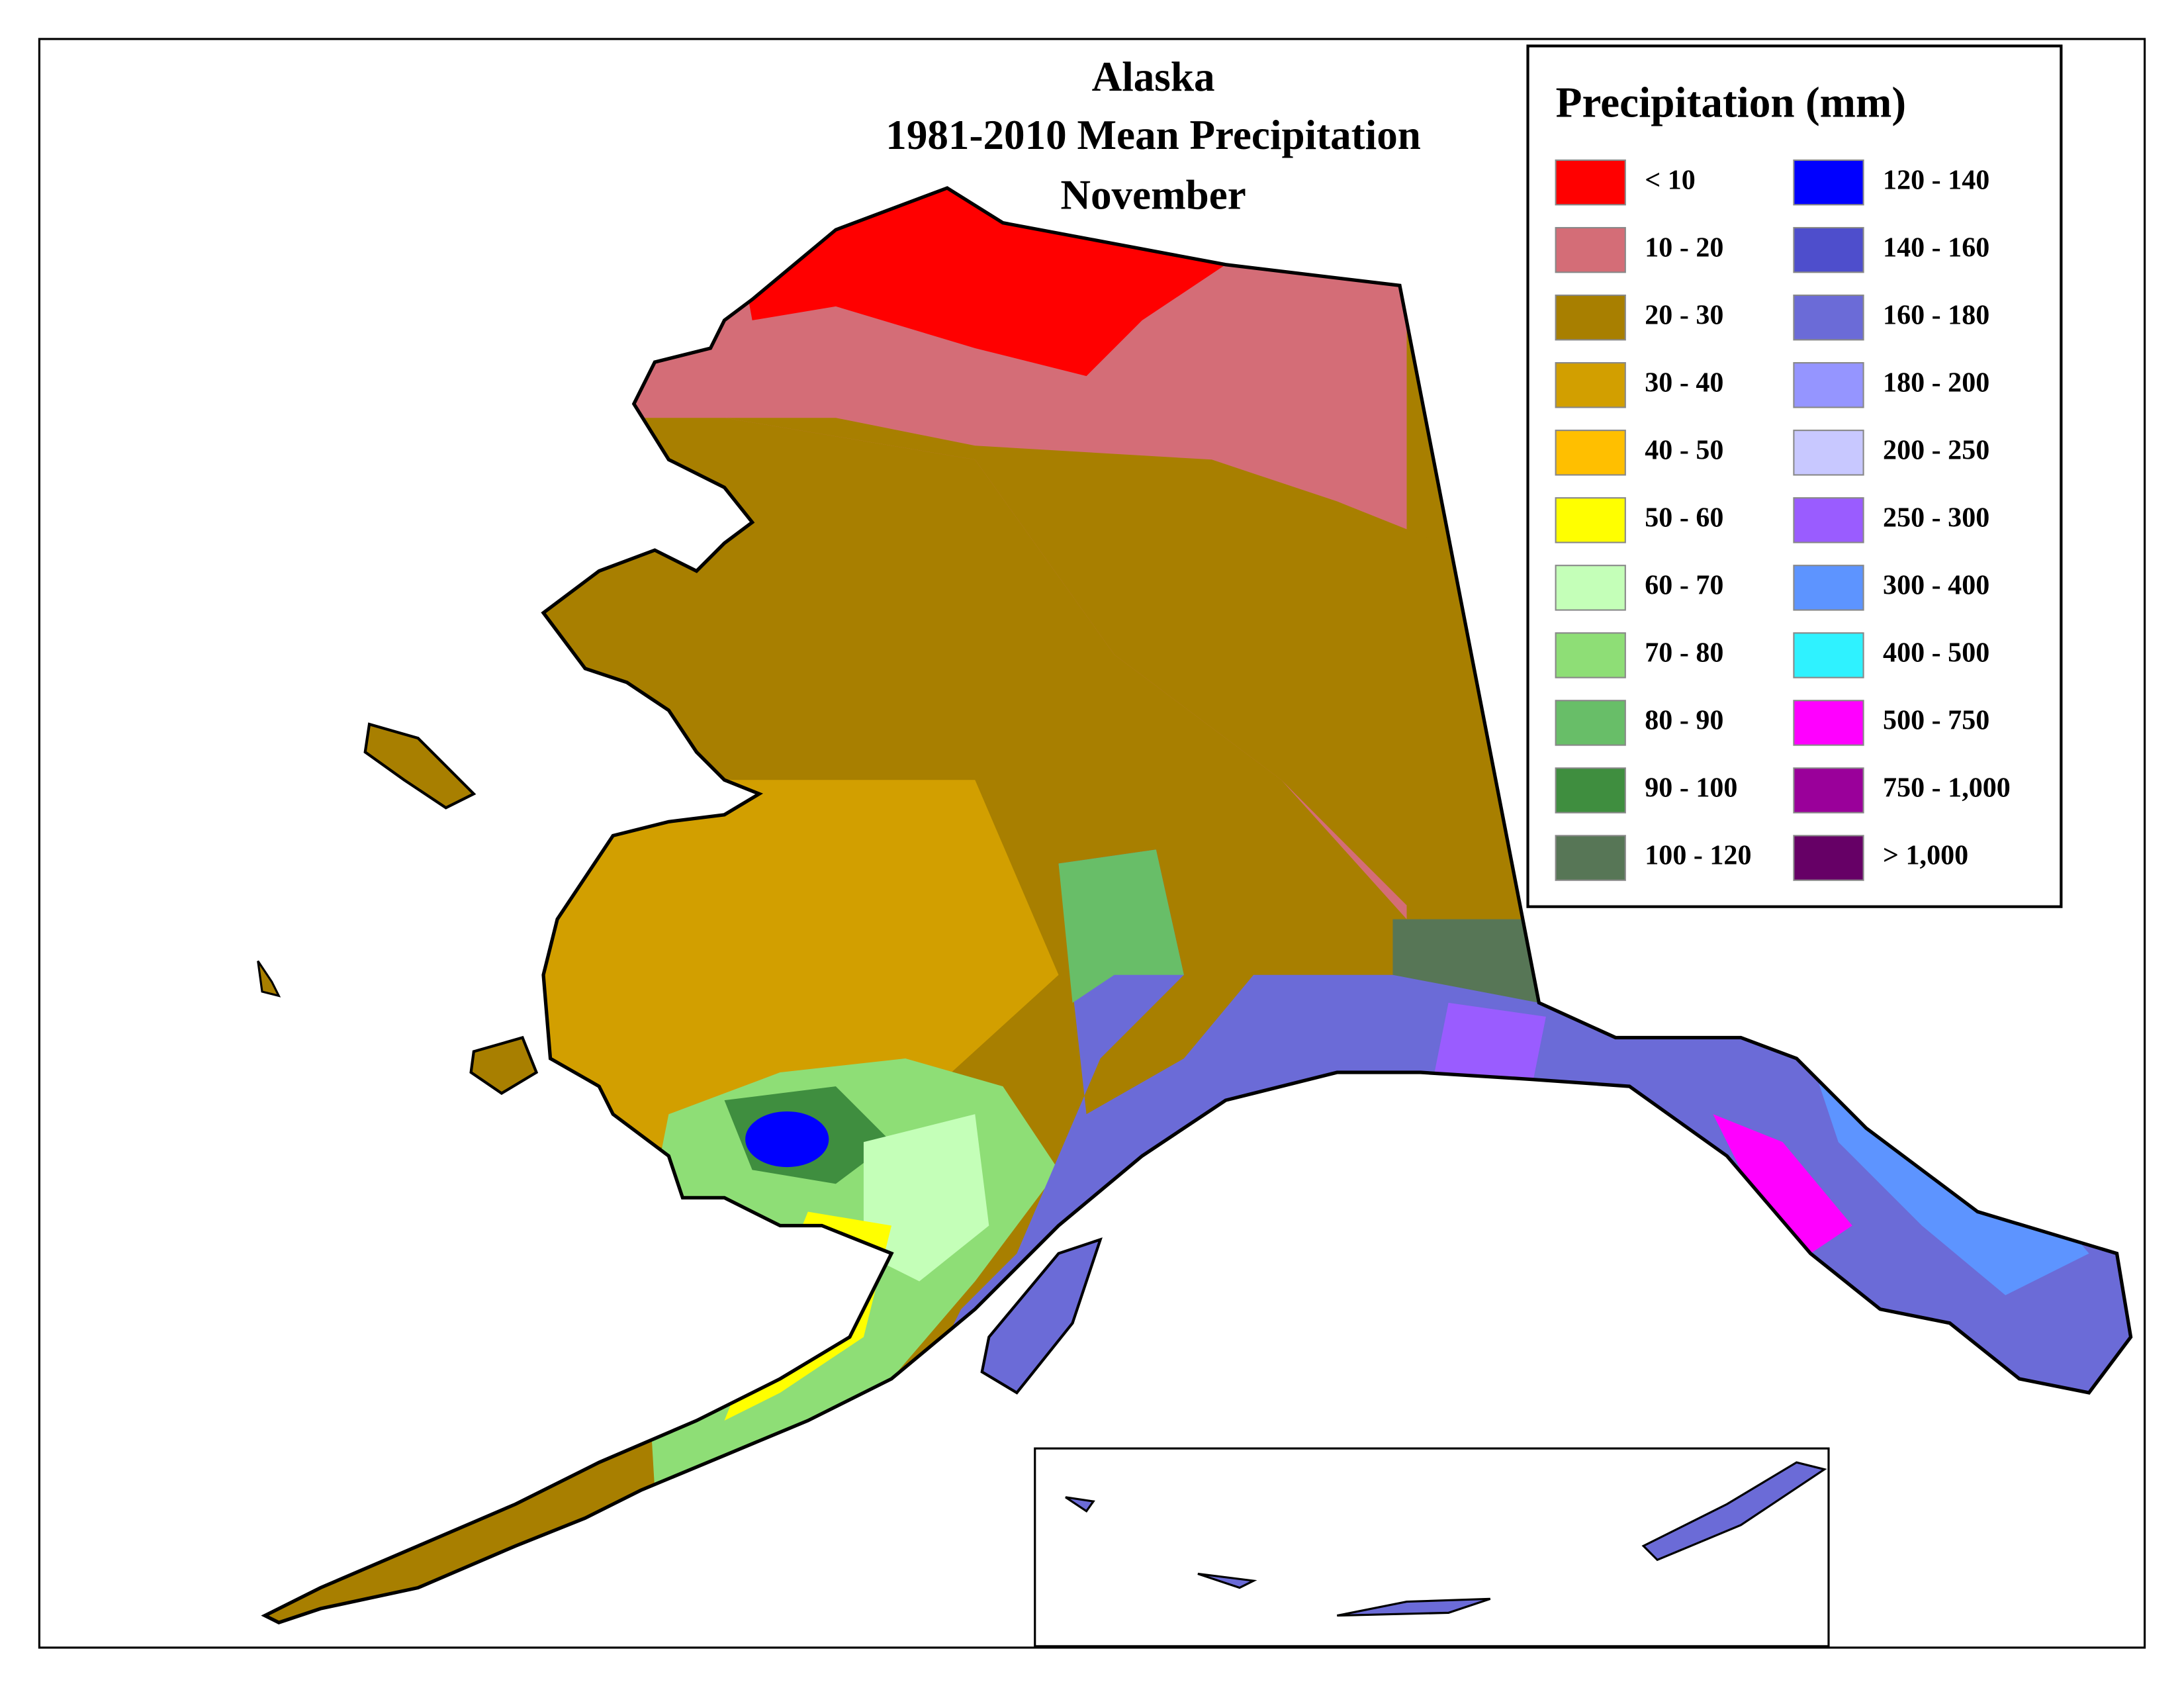 The height and width of the screenshot is (1688, 2184). I want to click on legend-label: 50 - 60, so click(1684, 517).